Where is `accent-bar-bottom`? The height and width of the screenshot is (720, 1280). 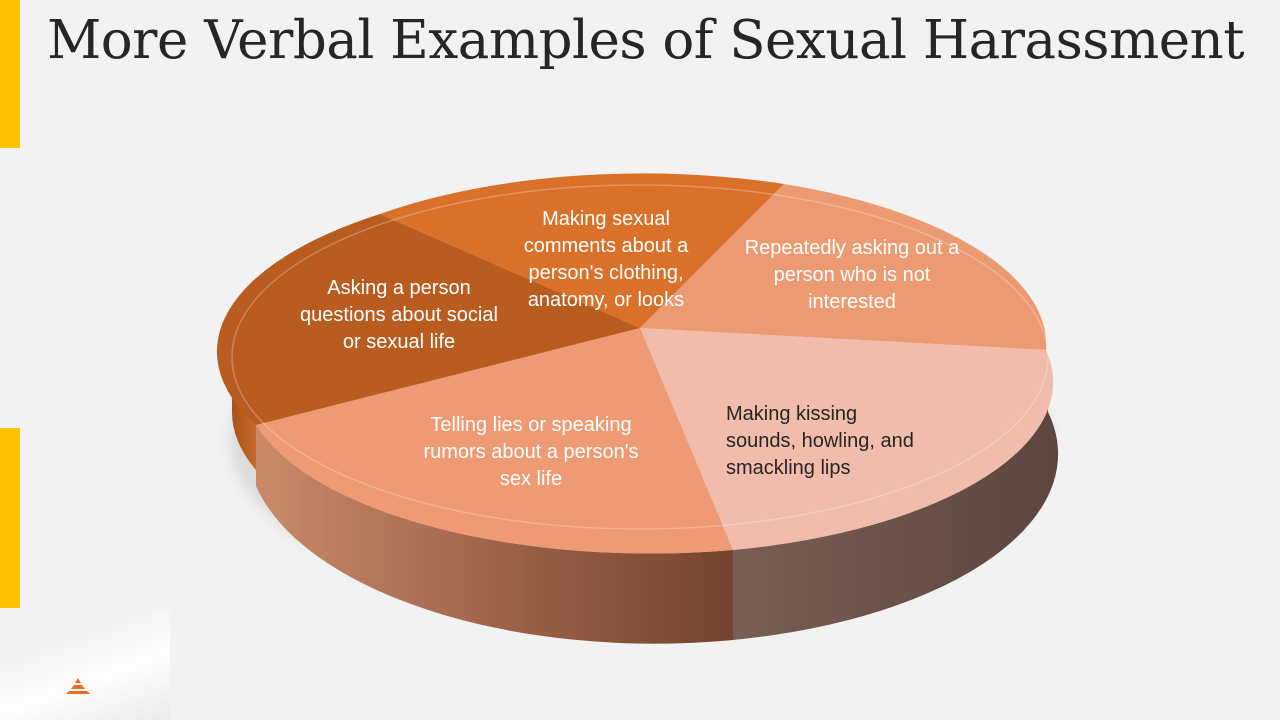
accent-bar-bottom is located at coordinates (10, 518).